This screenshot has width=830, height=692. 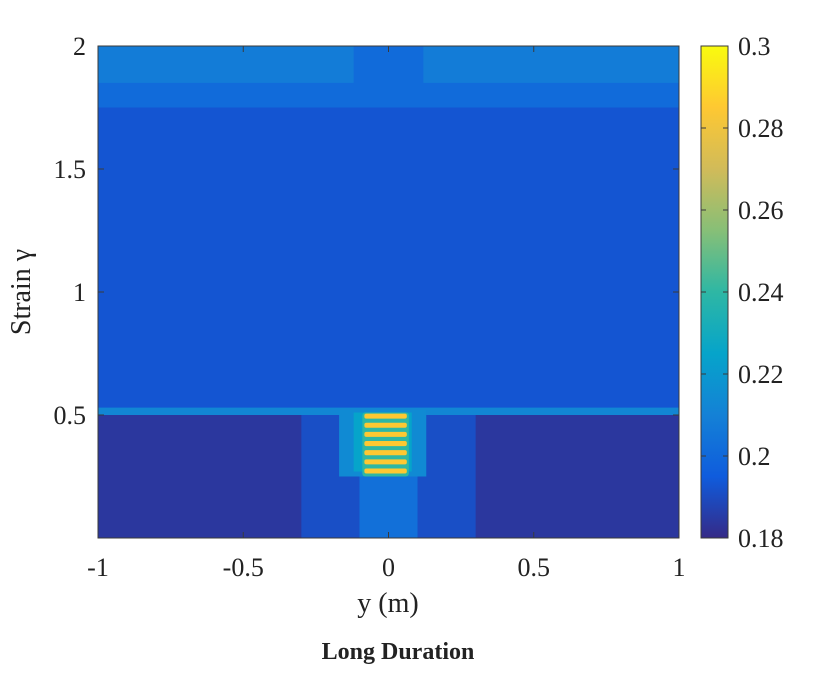 What do you see at coordinates (761, 538) in the screenshot?
I see `colorbar-tick-label: 0.18` at bounding box center [761, 538].